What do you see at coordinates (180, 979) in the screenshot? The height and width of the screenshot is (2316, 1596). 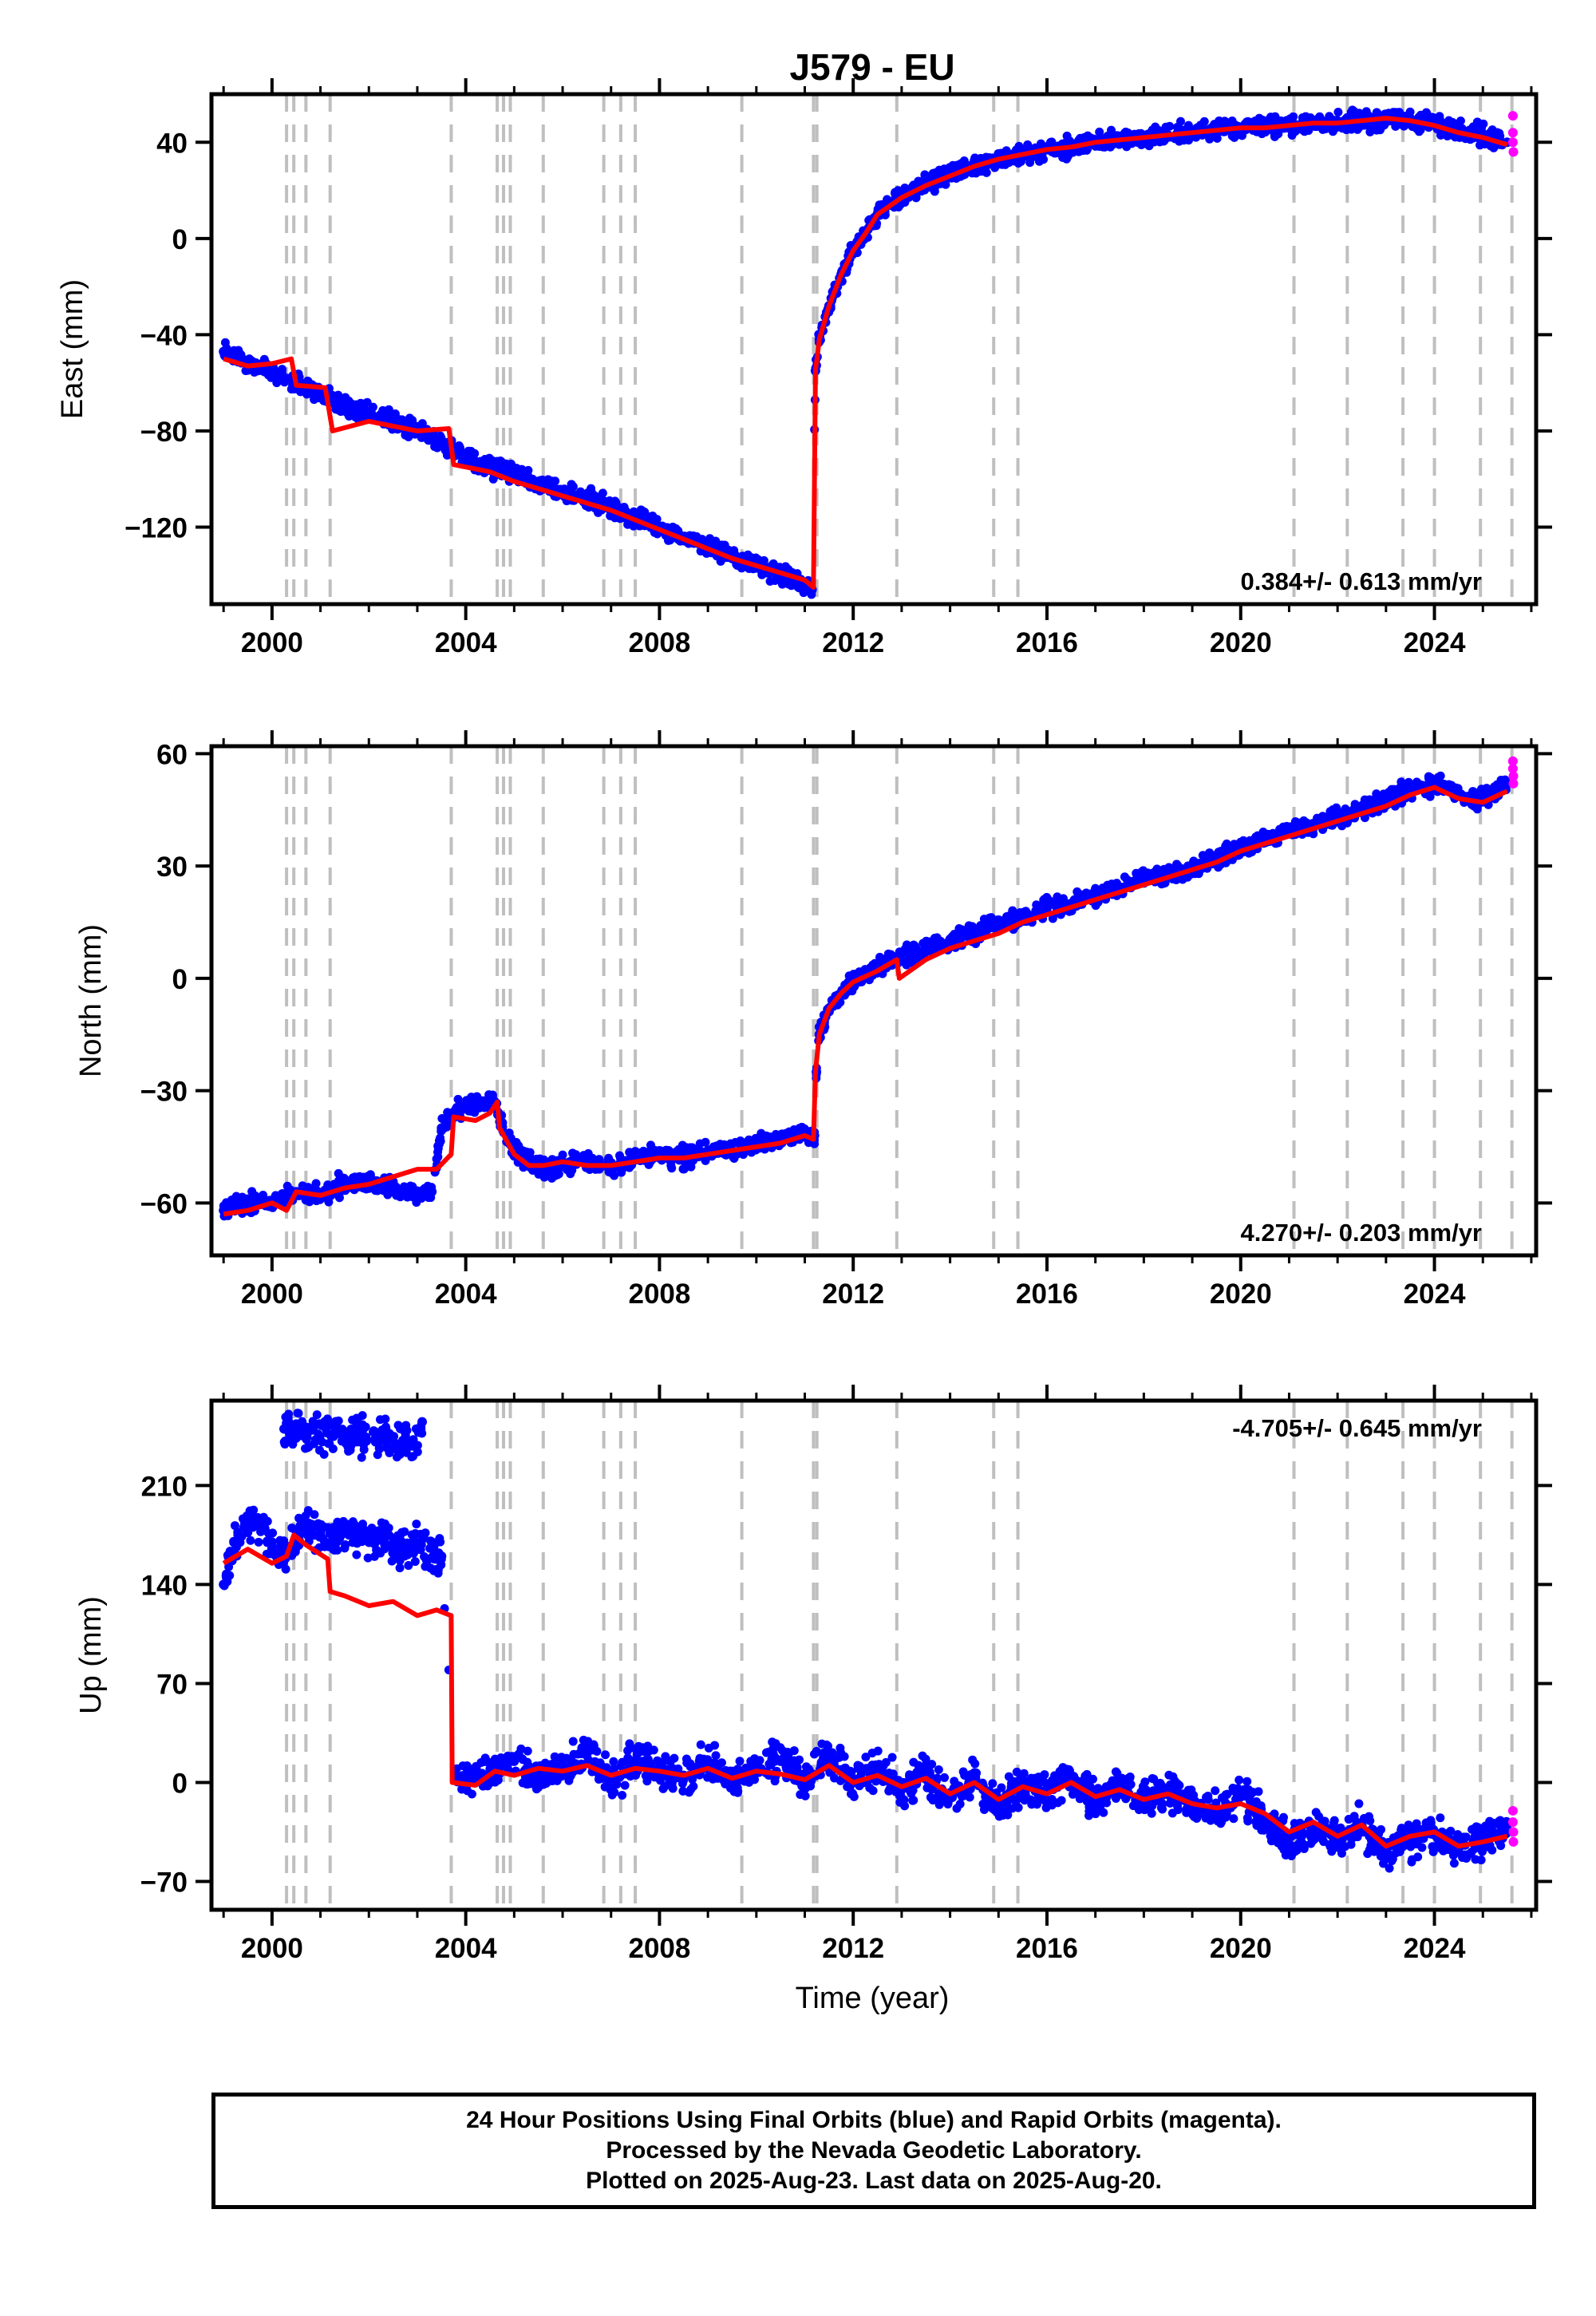 I see `y-tick-label: 0` at bounding box center [180, 979].